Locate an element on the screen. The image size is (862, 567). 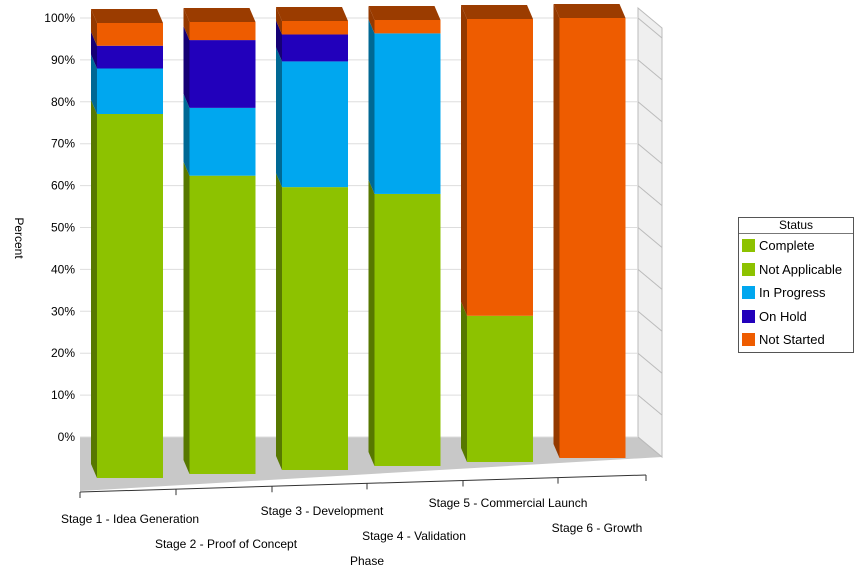
legend-item-in-progress: In Progress is located at coordinates (796, 293).